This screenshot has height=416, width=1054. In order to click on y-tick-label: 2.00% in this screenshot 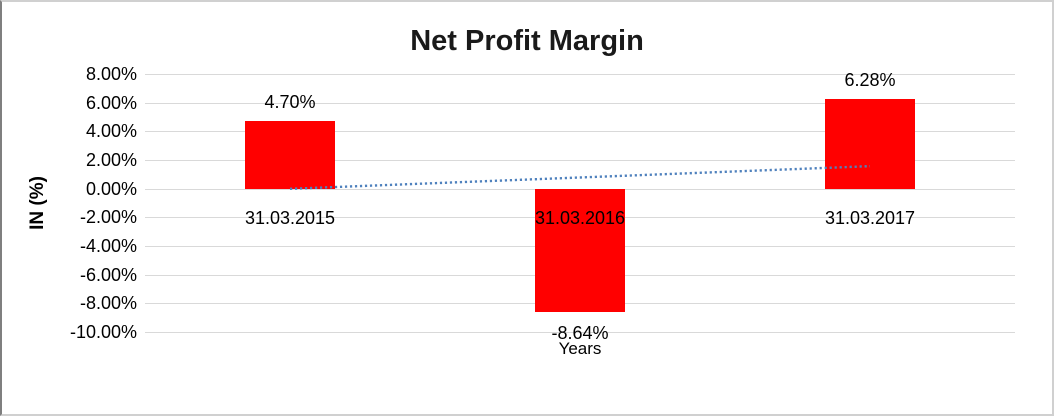, I will do `click(111, 160)`.